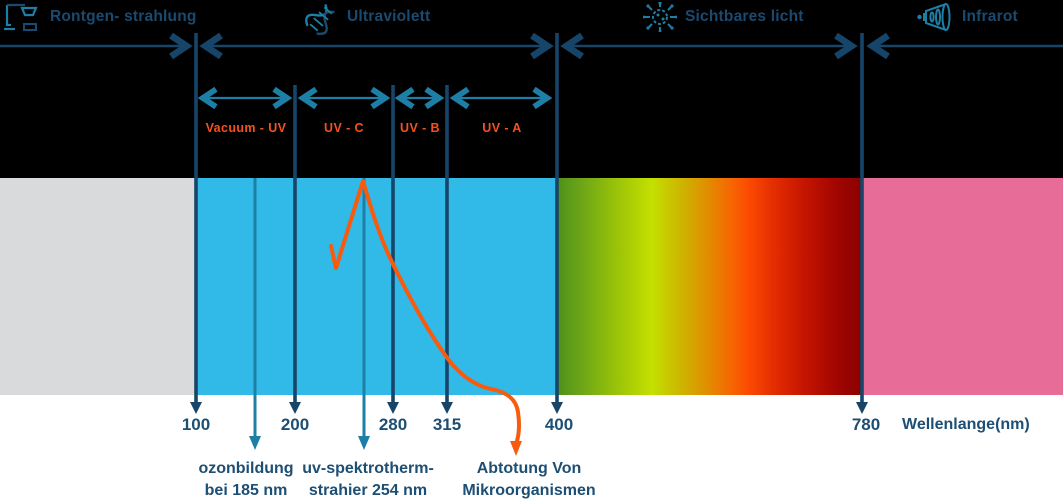  Describe the element at coordinates (196, 424) in the screenshot. I see `tick-100: 100` at that location.